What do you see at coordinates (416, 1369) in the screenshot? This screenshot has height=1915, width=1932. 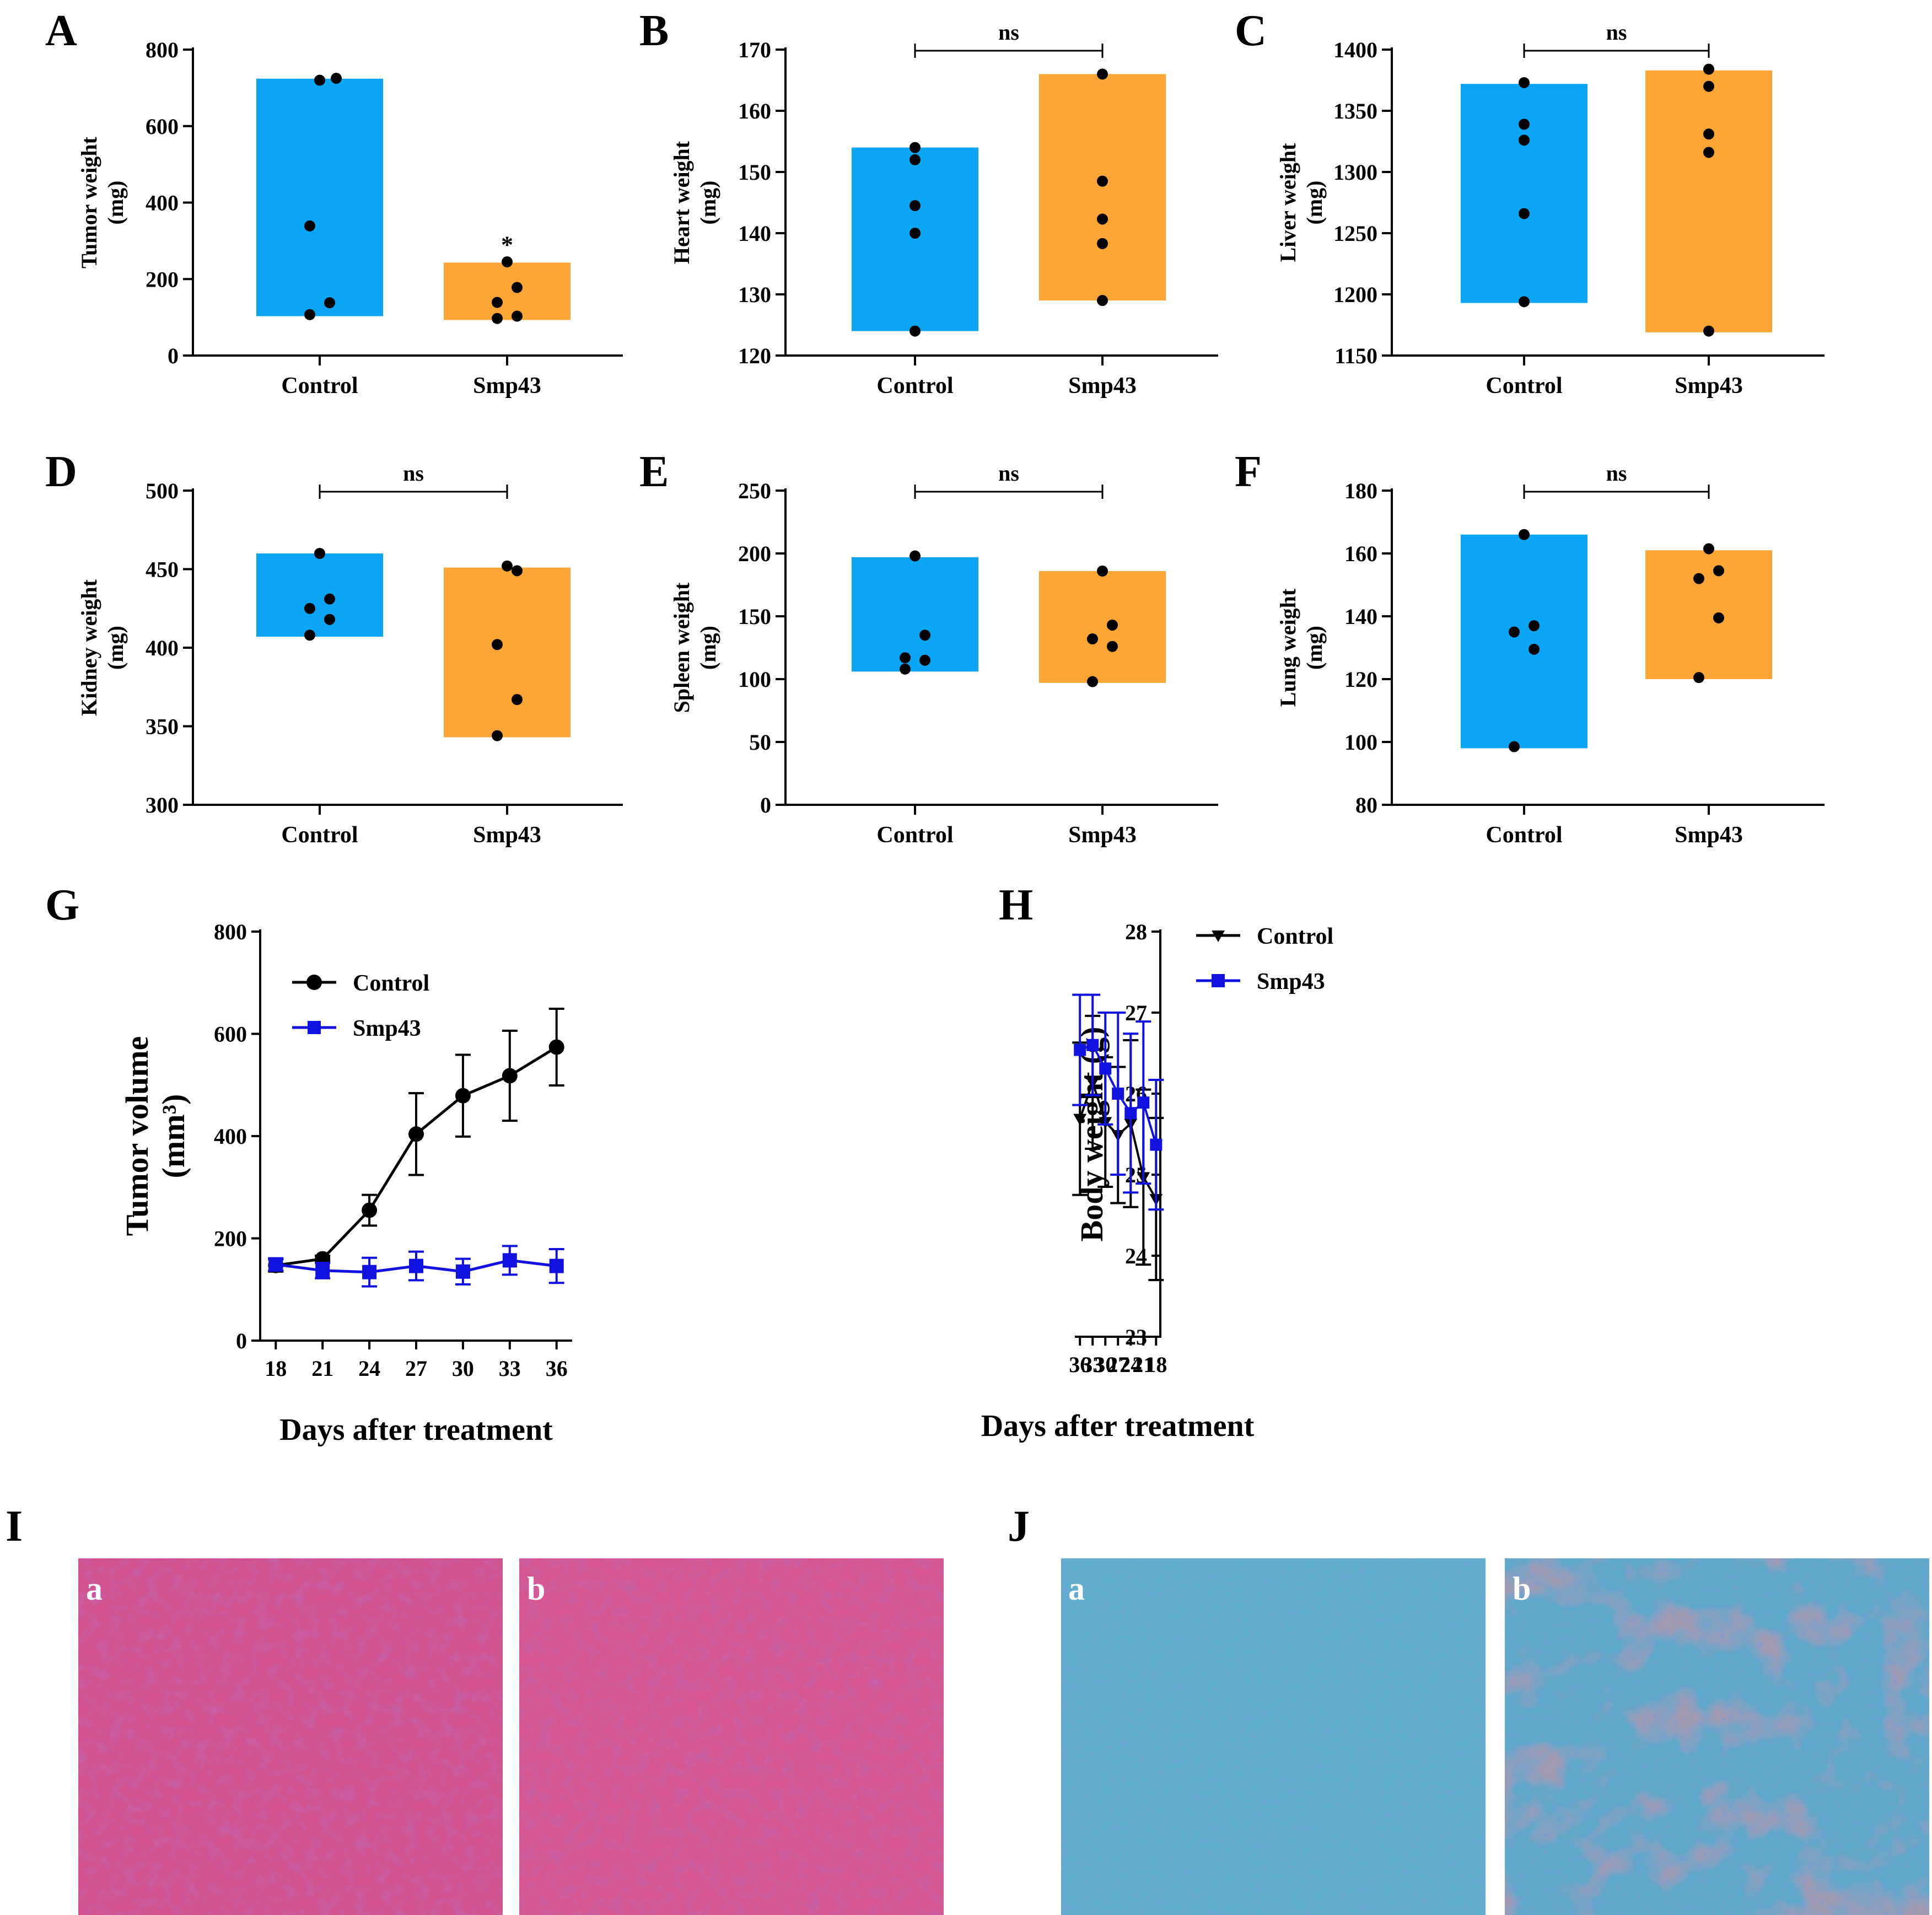 I see `x-tick-label: 27` at bounding box center [416, 1369].